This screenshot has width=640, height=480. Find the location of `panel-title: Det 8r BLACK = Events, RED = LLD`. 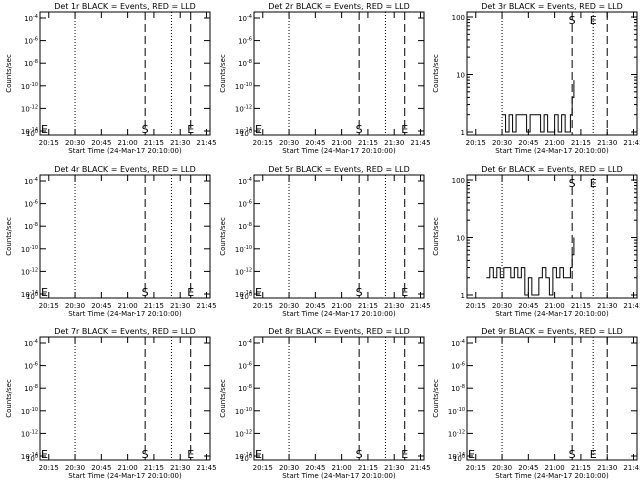

panel-title: Det 8r BLACK = Events, RED = LLD is located at coordinates (339, 331).